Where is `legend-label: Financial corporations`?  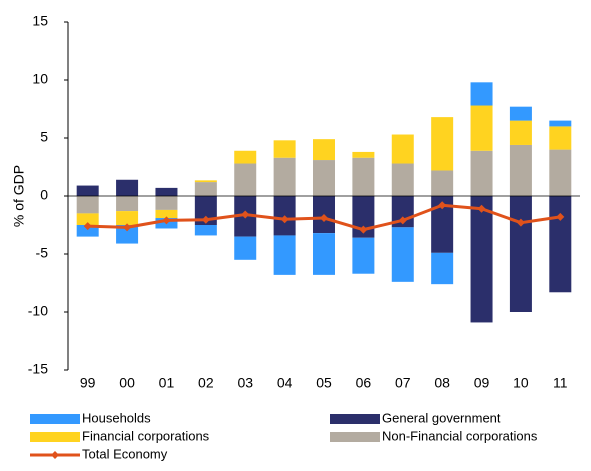 legend-label: Financial corporations is located at coordinates (146, 435).